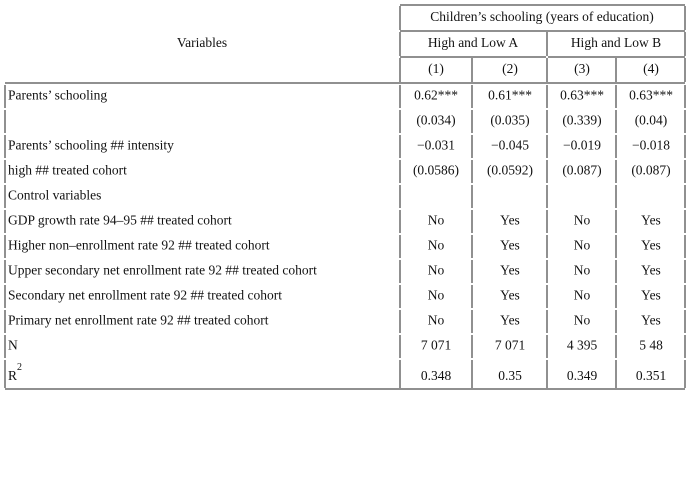 The width and height of the screenshot is (691, 479). What do you see at coordinates (436, 170) in the screenshot?
I see `cell: (0.0586)` at bounding box center [436, 170].